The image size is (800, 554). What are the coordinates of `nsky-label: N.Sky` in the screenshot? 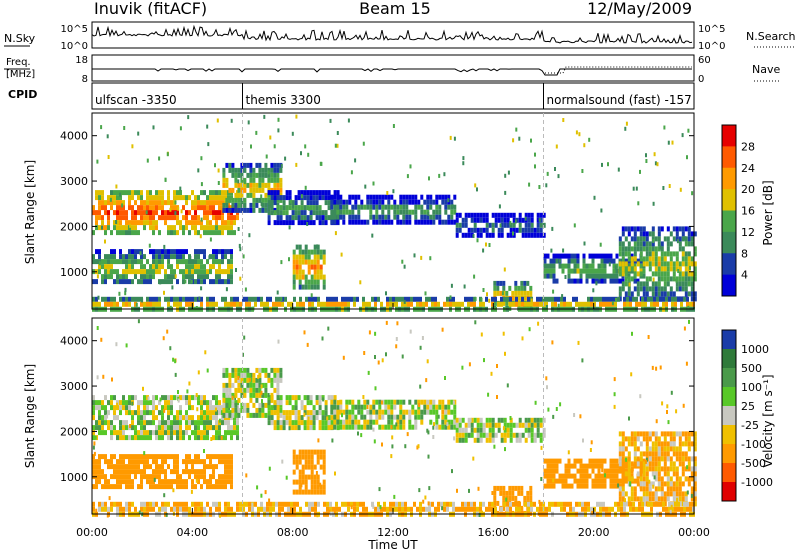 It's located at (20, 38).